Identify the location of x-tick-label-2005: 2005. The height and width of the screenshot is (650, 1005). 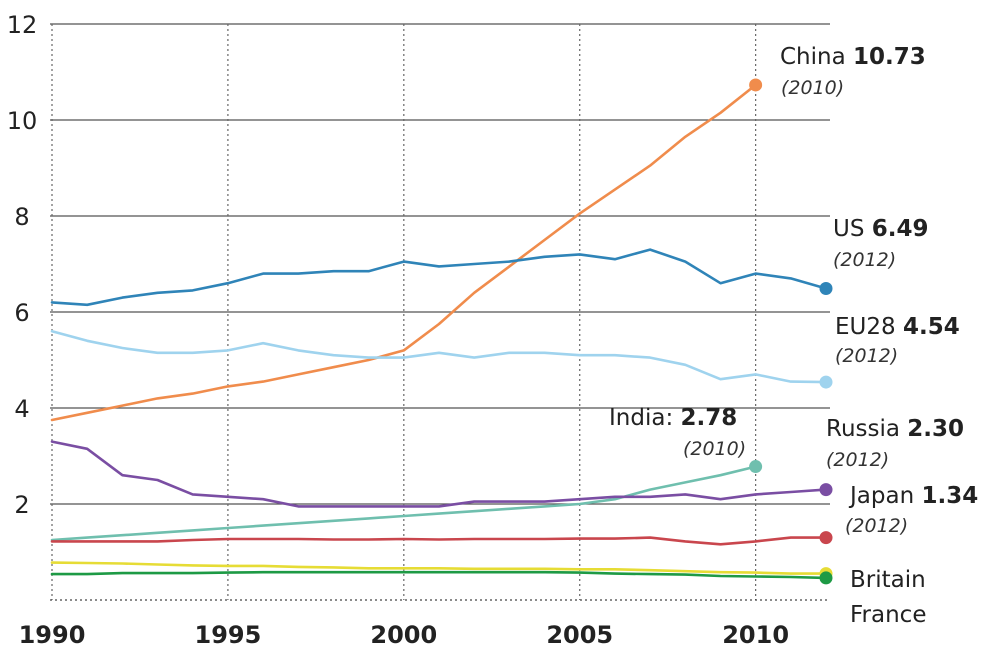
(579, 635).